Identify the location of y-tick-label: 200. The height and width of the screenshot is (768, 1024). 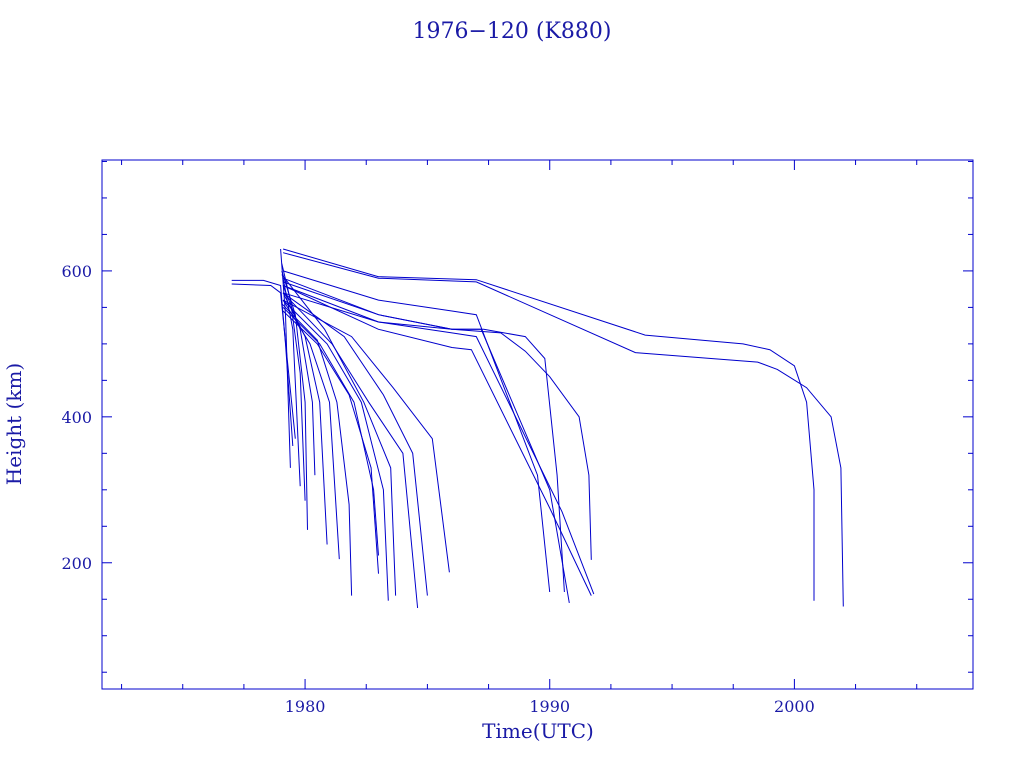
(76, 563).